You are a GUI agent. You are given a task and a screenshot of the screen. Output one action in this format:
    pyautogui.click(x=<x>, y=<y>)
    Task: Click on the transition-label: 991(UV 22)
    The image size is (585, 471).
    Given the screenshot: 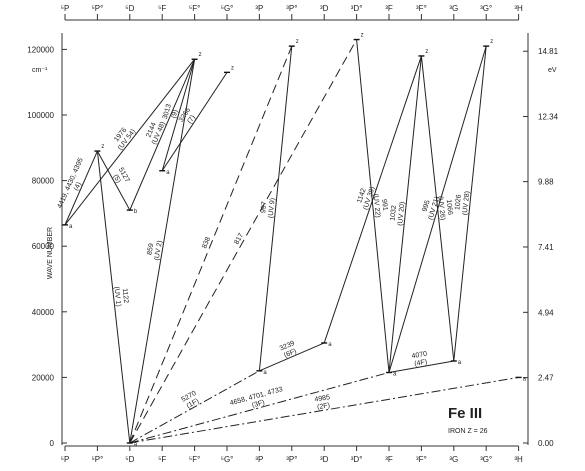 What is the action you would take?
    pyautogui.click(x=380, y=205)
    